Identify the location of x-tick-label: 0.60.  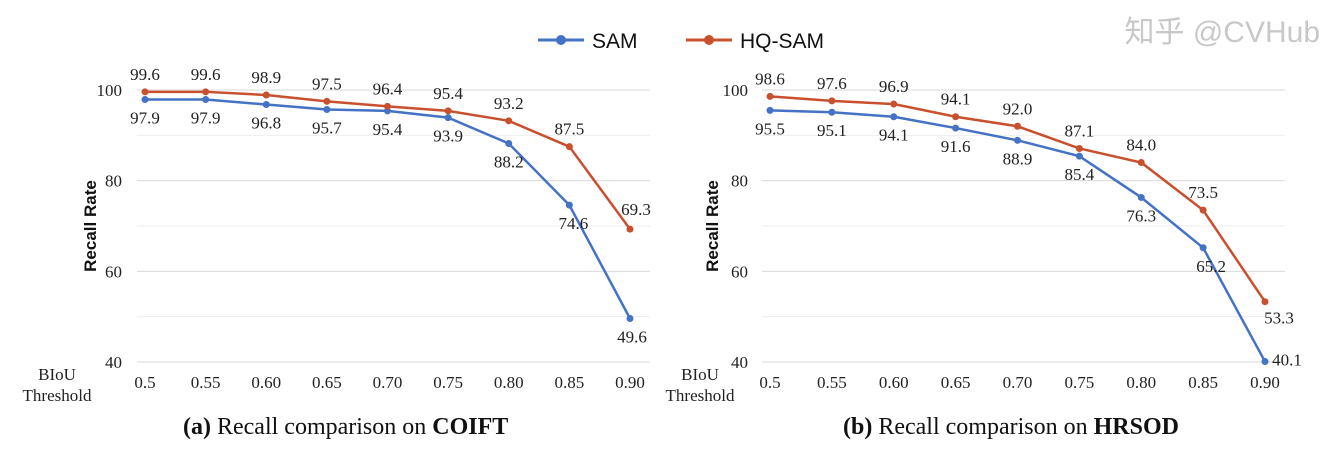
(894, 382).